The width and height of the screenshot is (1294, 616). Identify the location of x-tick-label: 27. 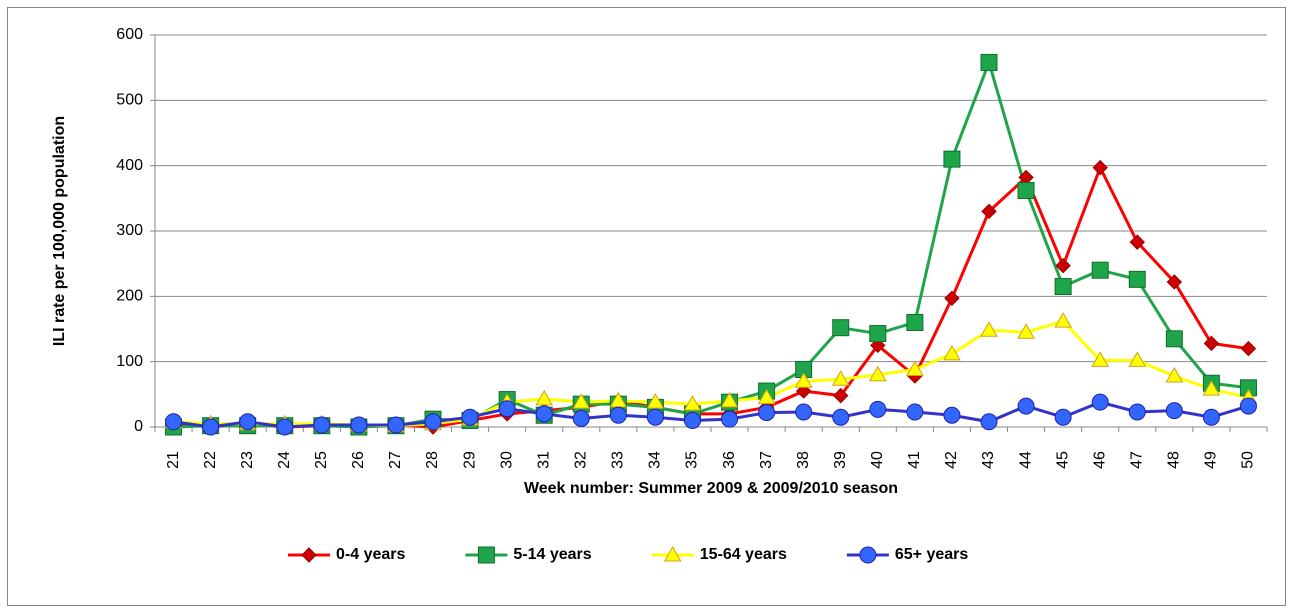
(395, 460).